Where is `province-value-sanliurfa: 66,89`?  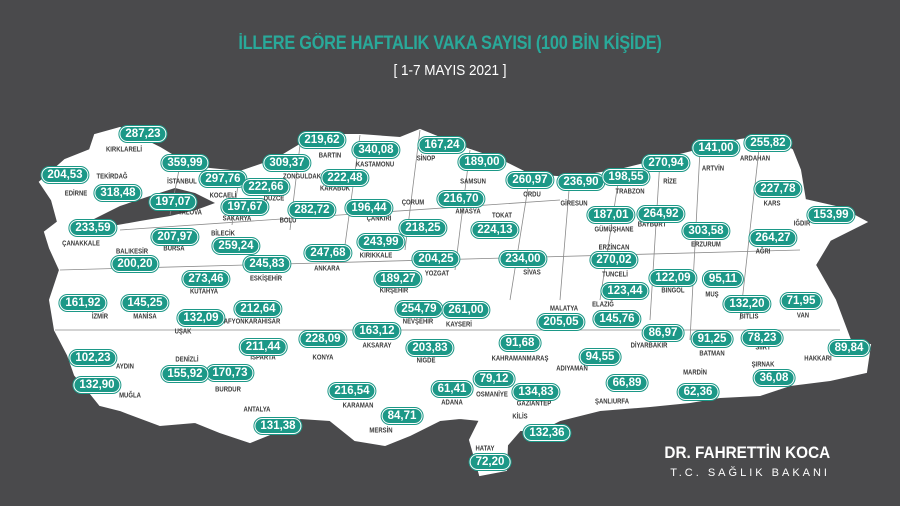
province-value-sanliurfa: 66,89 is located at coordinates (627, 383).